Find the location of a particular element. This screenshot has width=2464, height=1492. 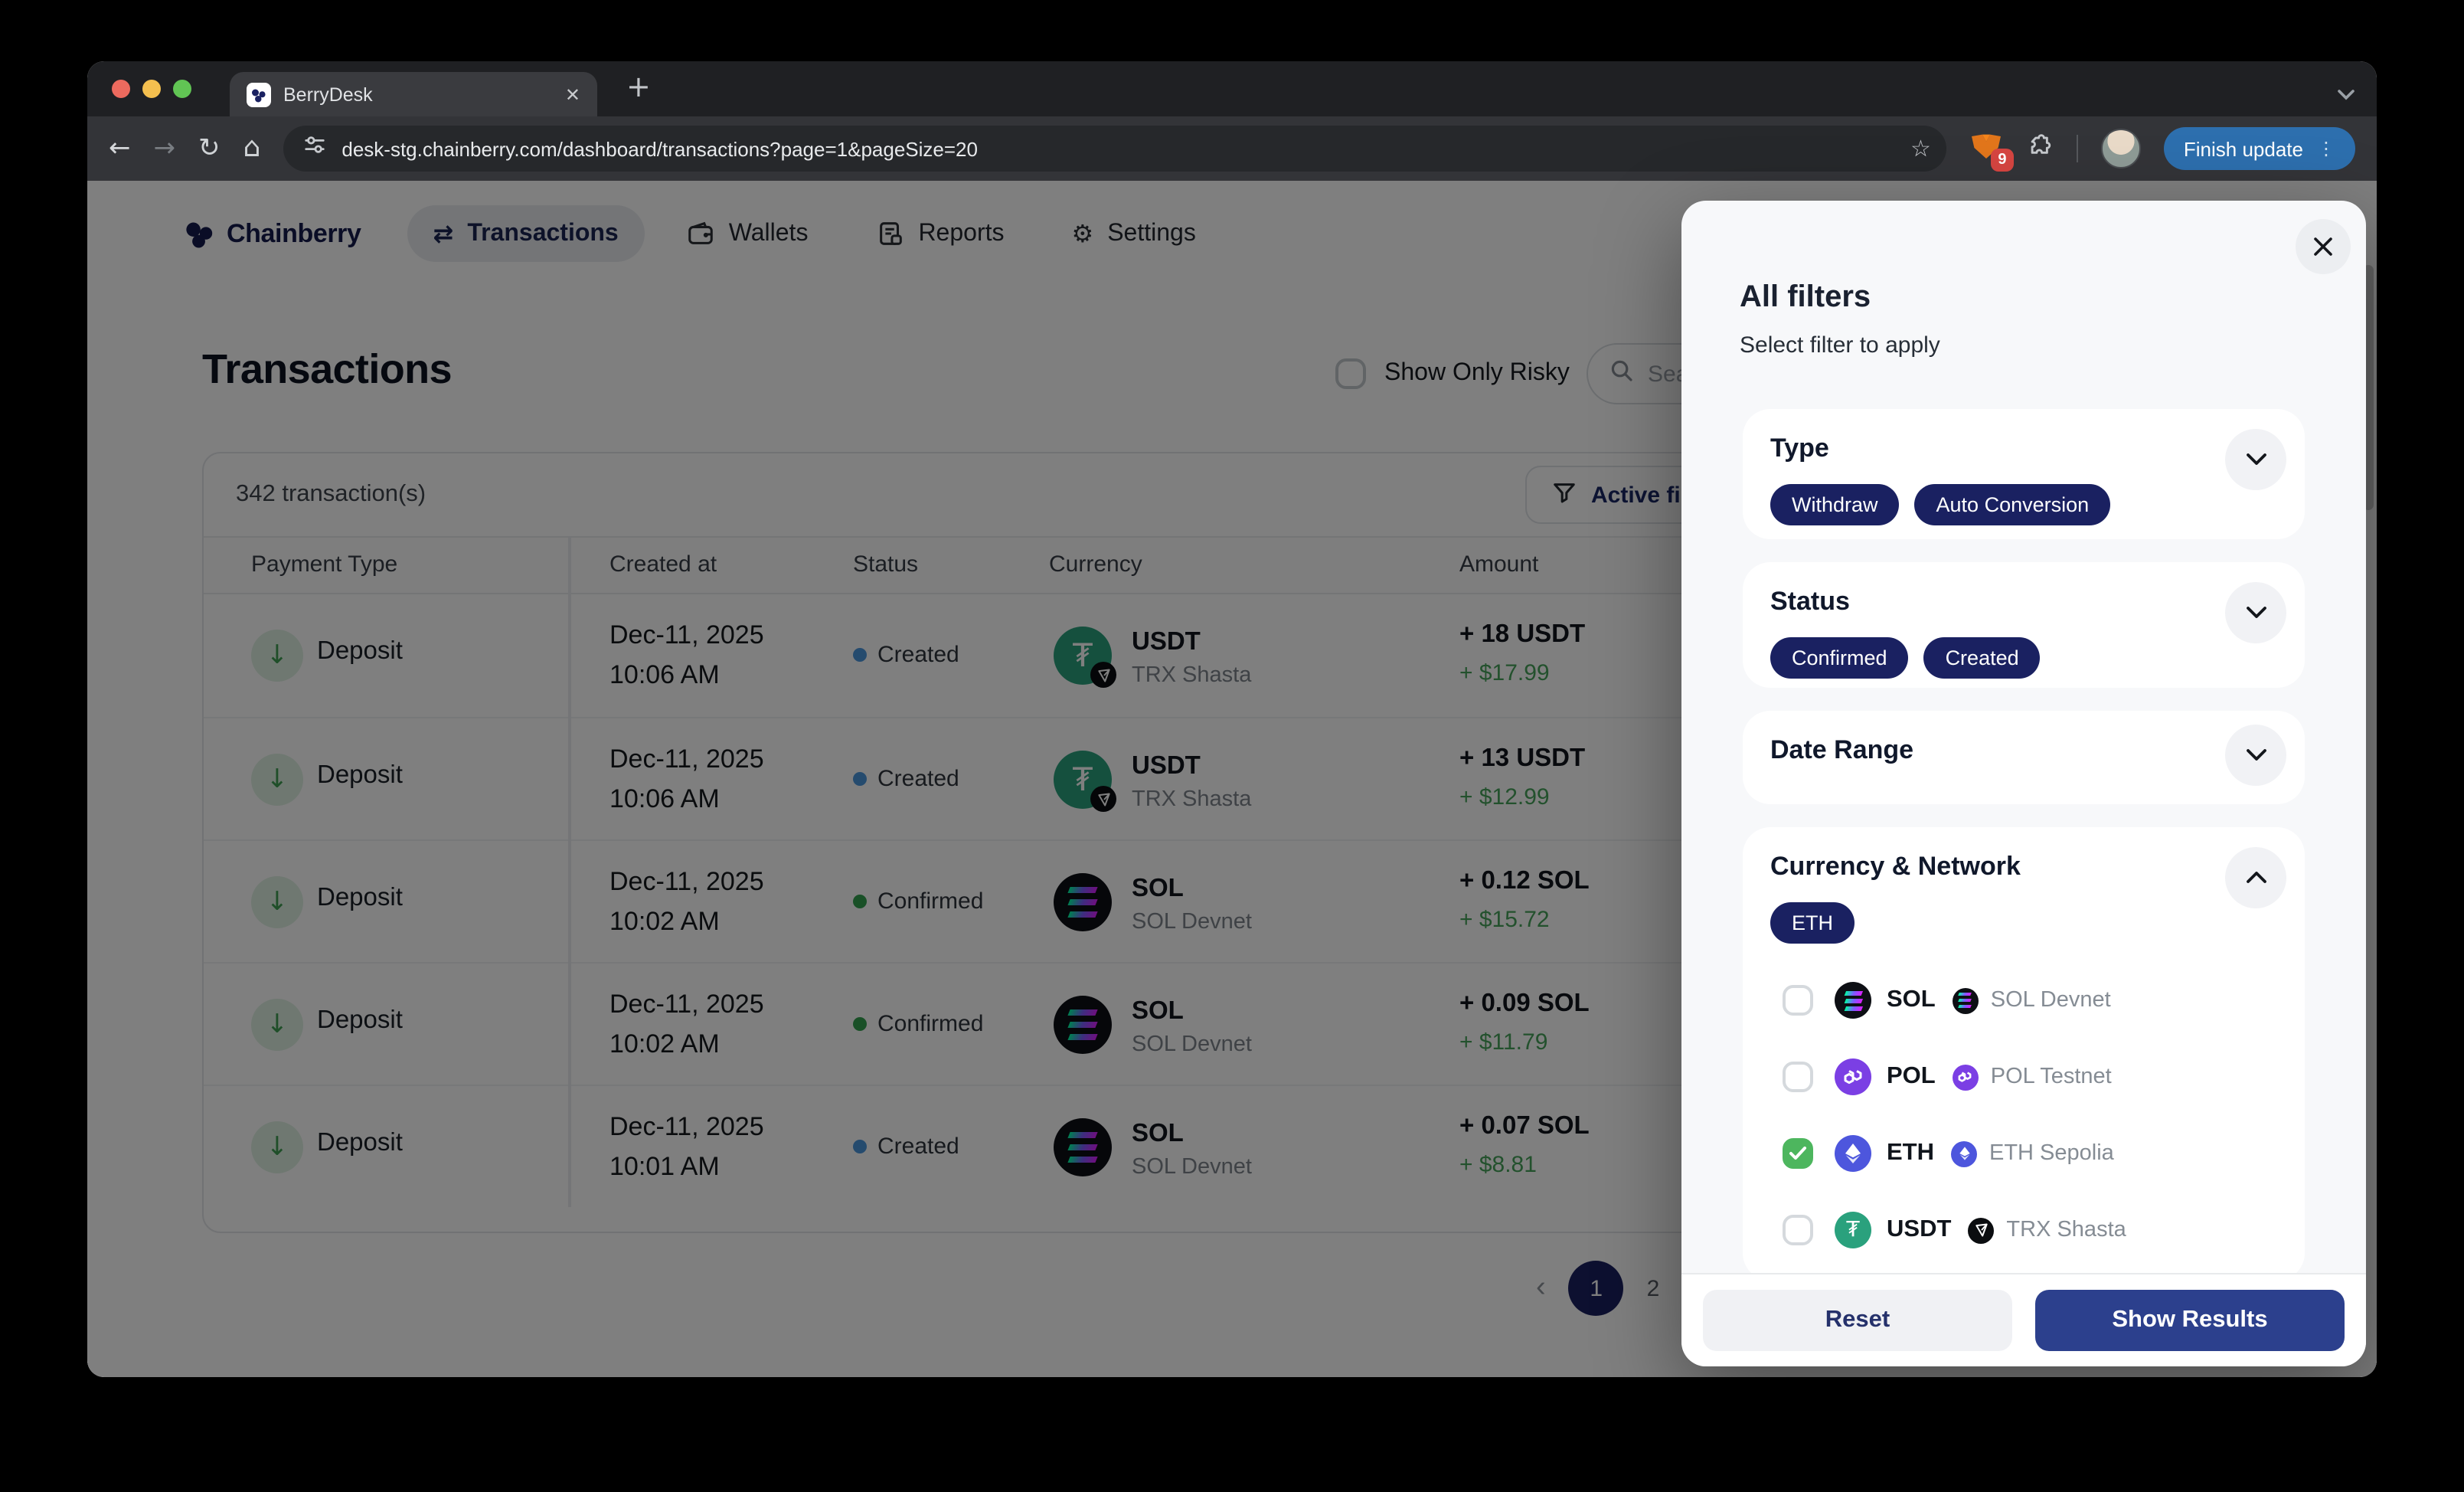

currency-options: SOL SOL Devnet POL POL Testnet is located at coordinates (2023, 1115).